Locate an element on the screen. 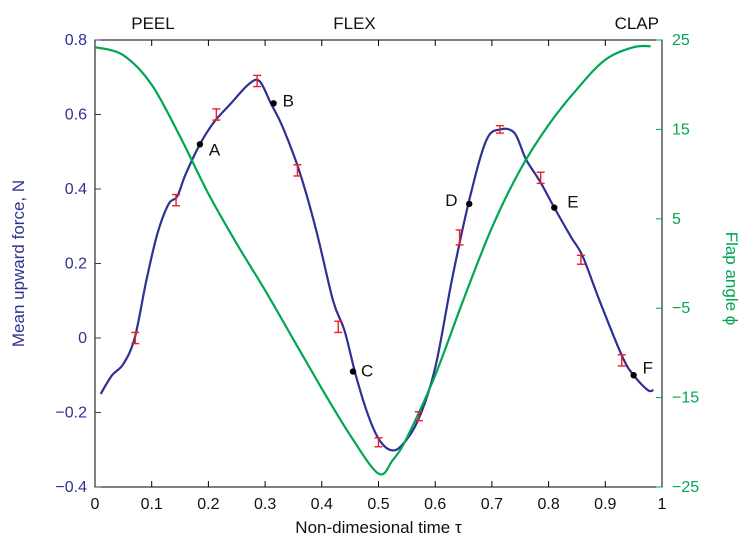  y-right-tick-label: −15 is located at coordinates (685, 398).